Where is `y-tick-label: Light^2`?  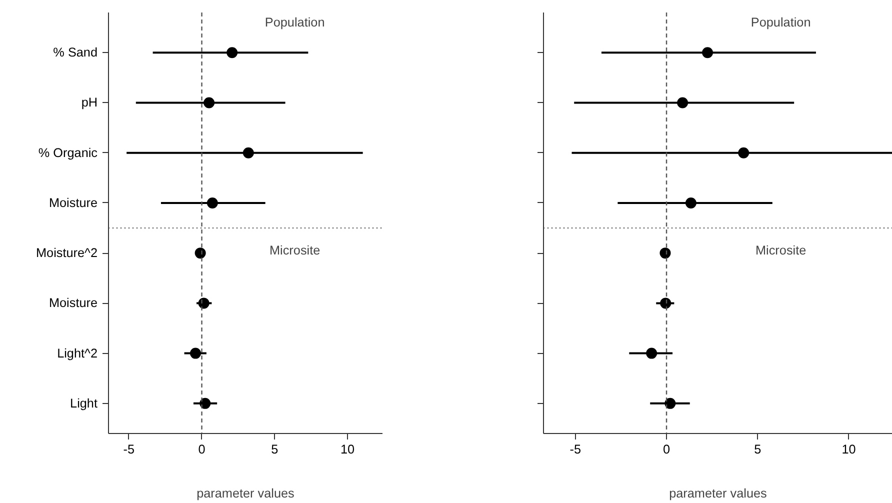
y-tick-label: Light^2 is located at coordinates (77, 353).